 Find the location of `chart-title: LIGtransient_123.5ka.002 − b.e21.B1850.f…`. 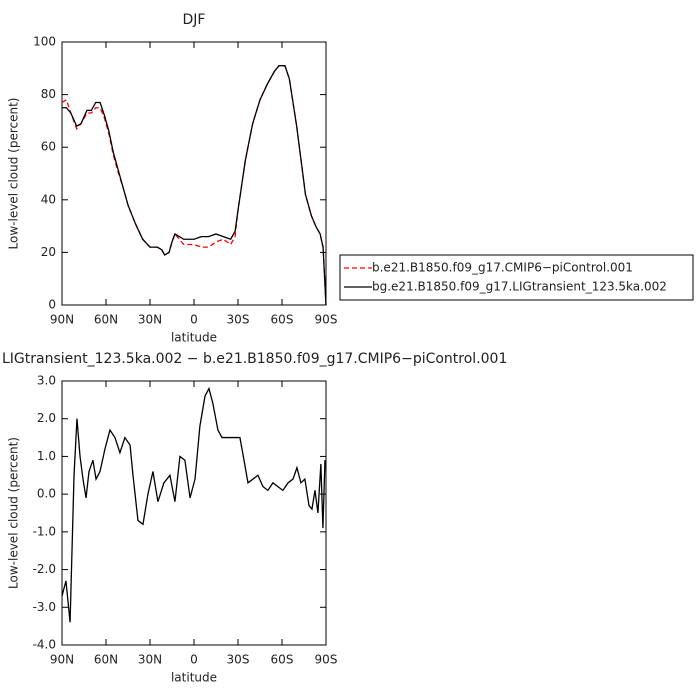

chart-title: LIGtransient_123.5ka.002 − b.e21.B1850.f… is located at coordinates (254, 359).